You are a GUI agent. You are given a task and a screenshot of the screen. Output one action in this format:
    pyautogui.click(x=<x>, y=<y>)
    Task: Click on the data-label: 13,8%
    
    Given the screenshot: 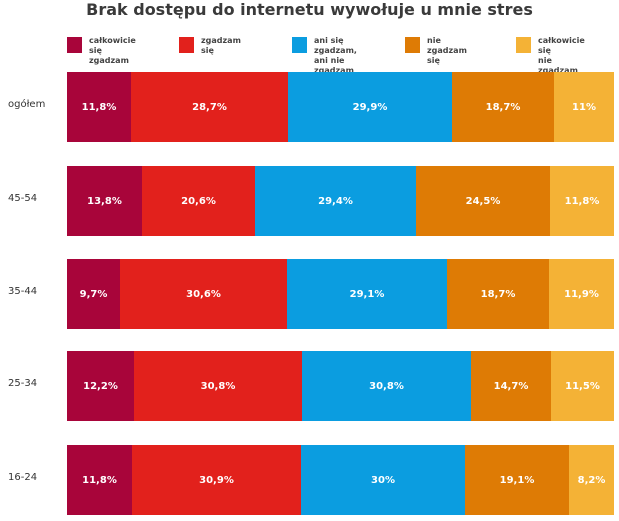 What is the action you would take?
    pyautogui.click(x=104, y=201)
    